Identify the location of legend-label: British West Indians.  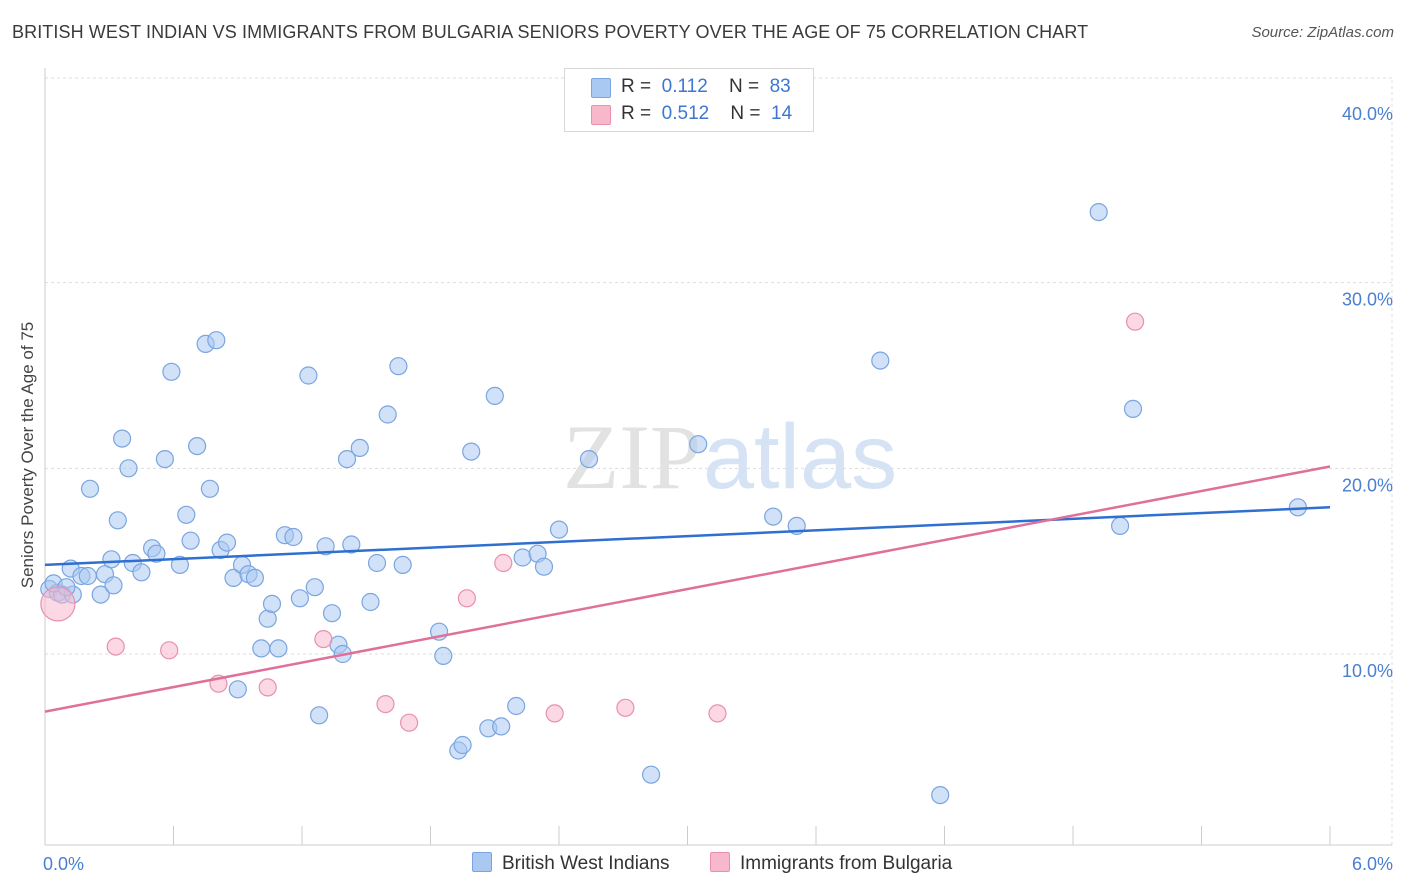
(586, 863).